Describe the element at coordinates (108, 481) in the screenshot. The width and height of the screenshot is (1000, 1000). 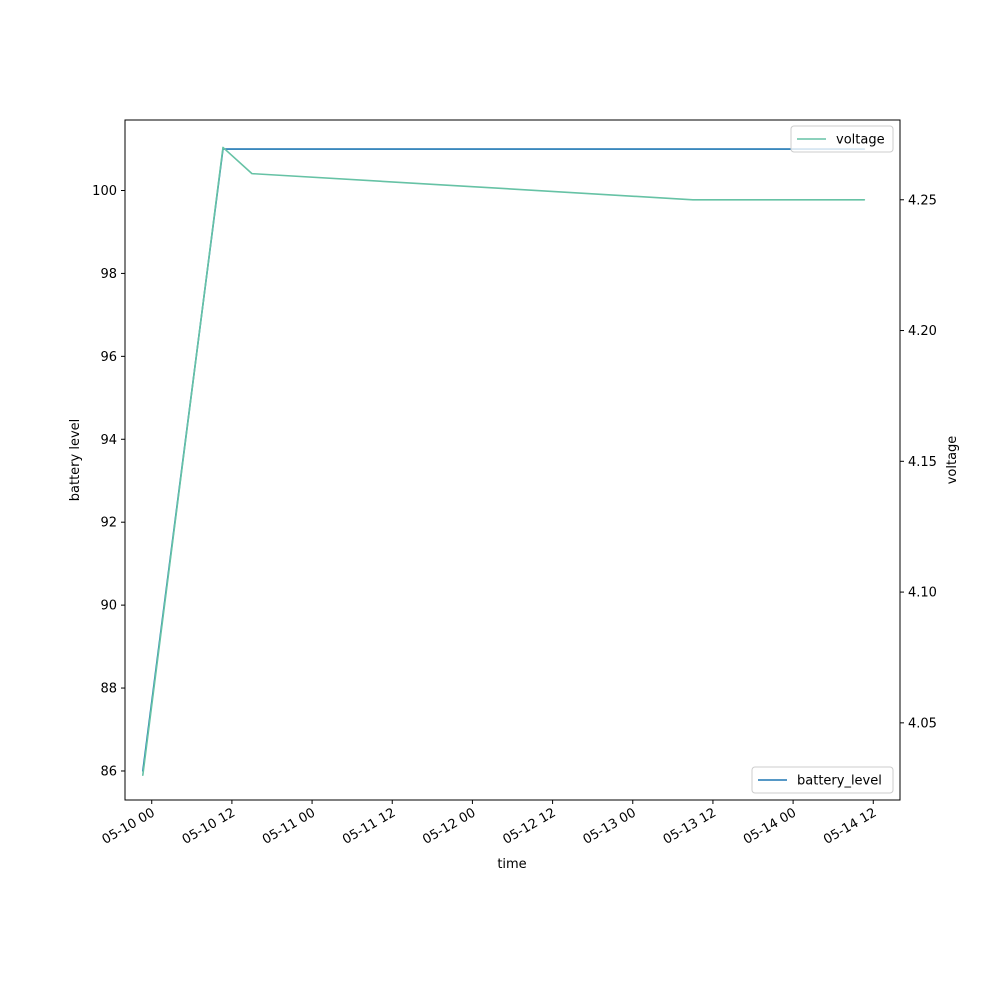
I see `left-y-axis: 86 88 90 92 94 96 98 100` at that location.